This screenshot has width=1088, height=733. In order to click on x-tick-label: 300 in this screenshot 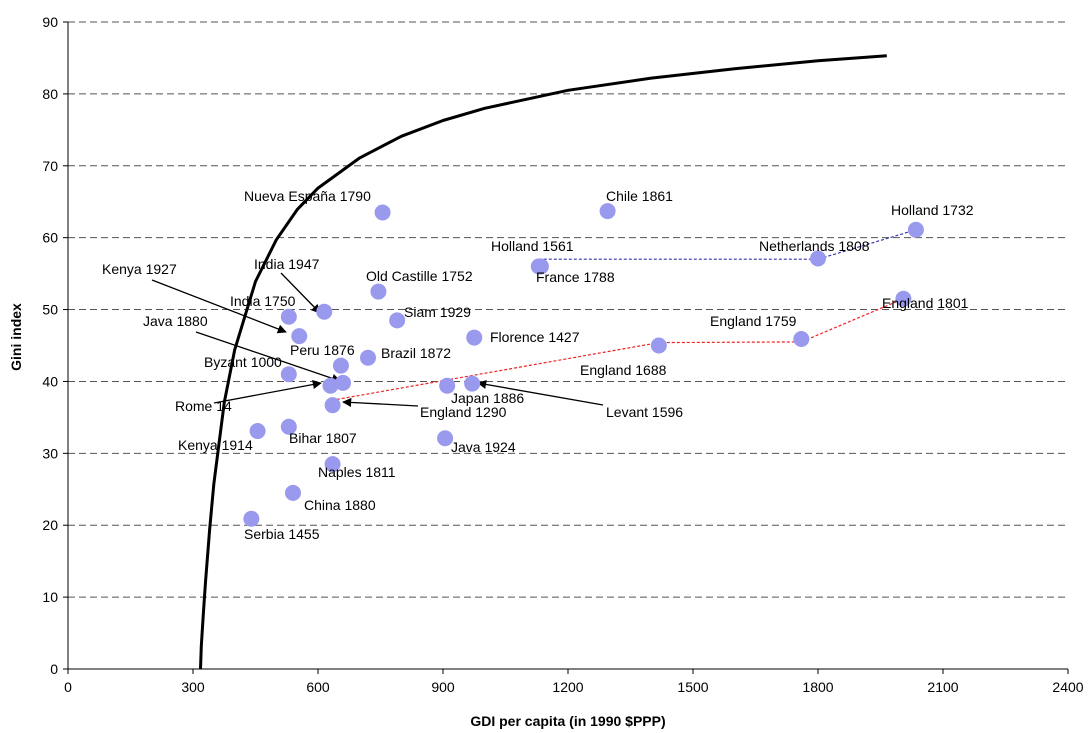, I will do `click(193, 687)`.